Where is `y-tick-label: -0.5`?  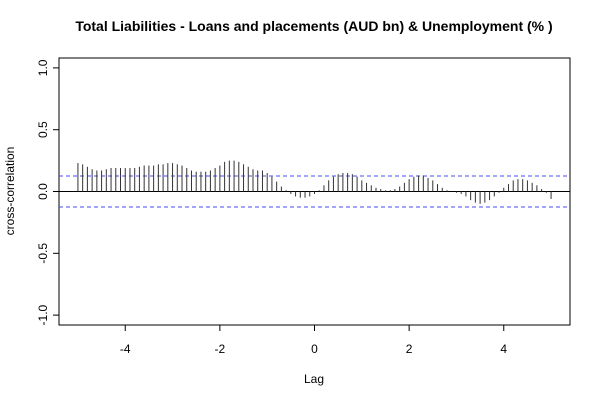 y-tick-label: -0.5 is located at coordinates (43, 253).